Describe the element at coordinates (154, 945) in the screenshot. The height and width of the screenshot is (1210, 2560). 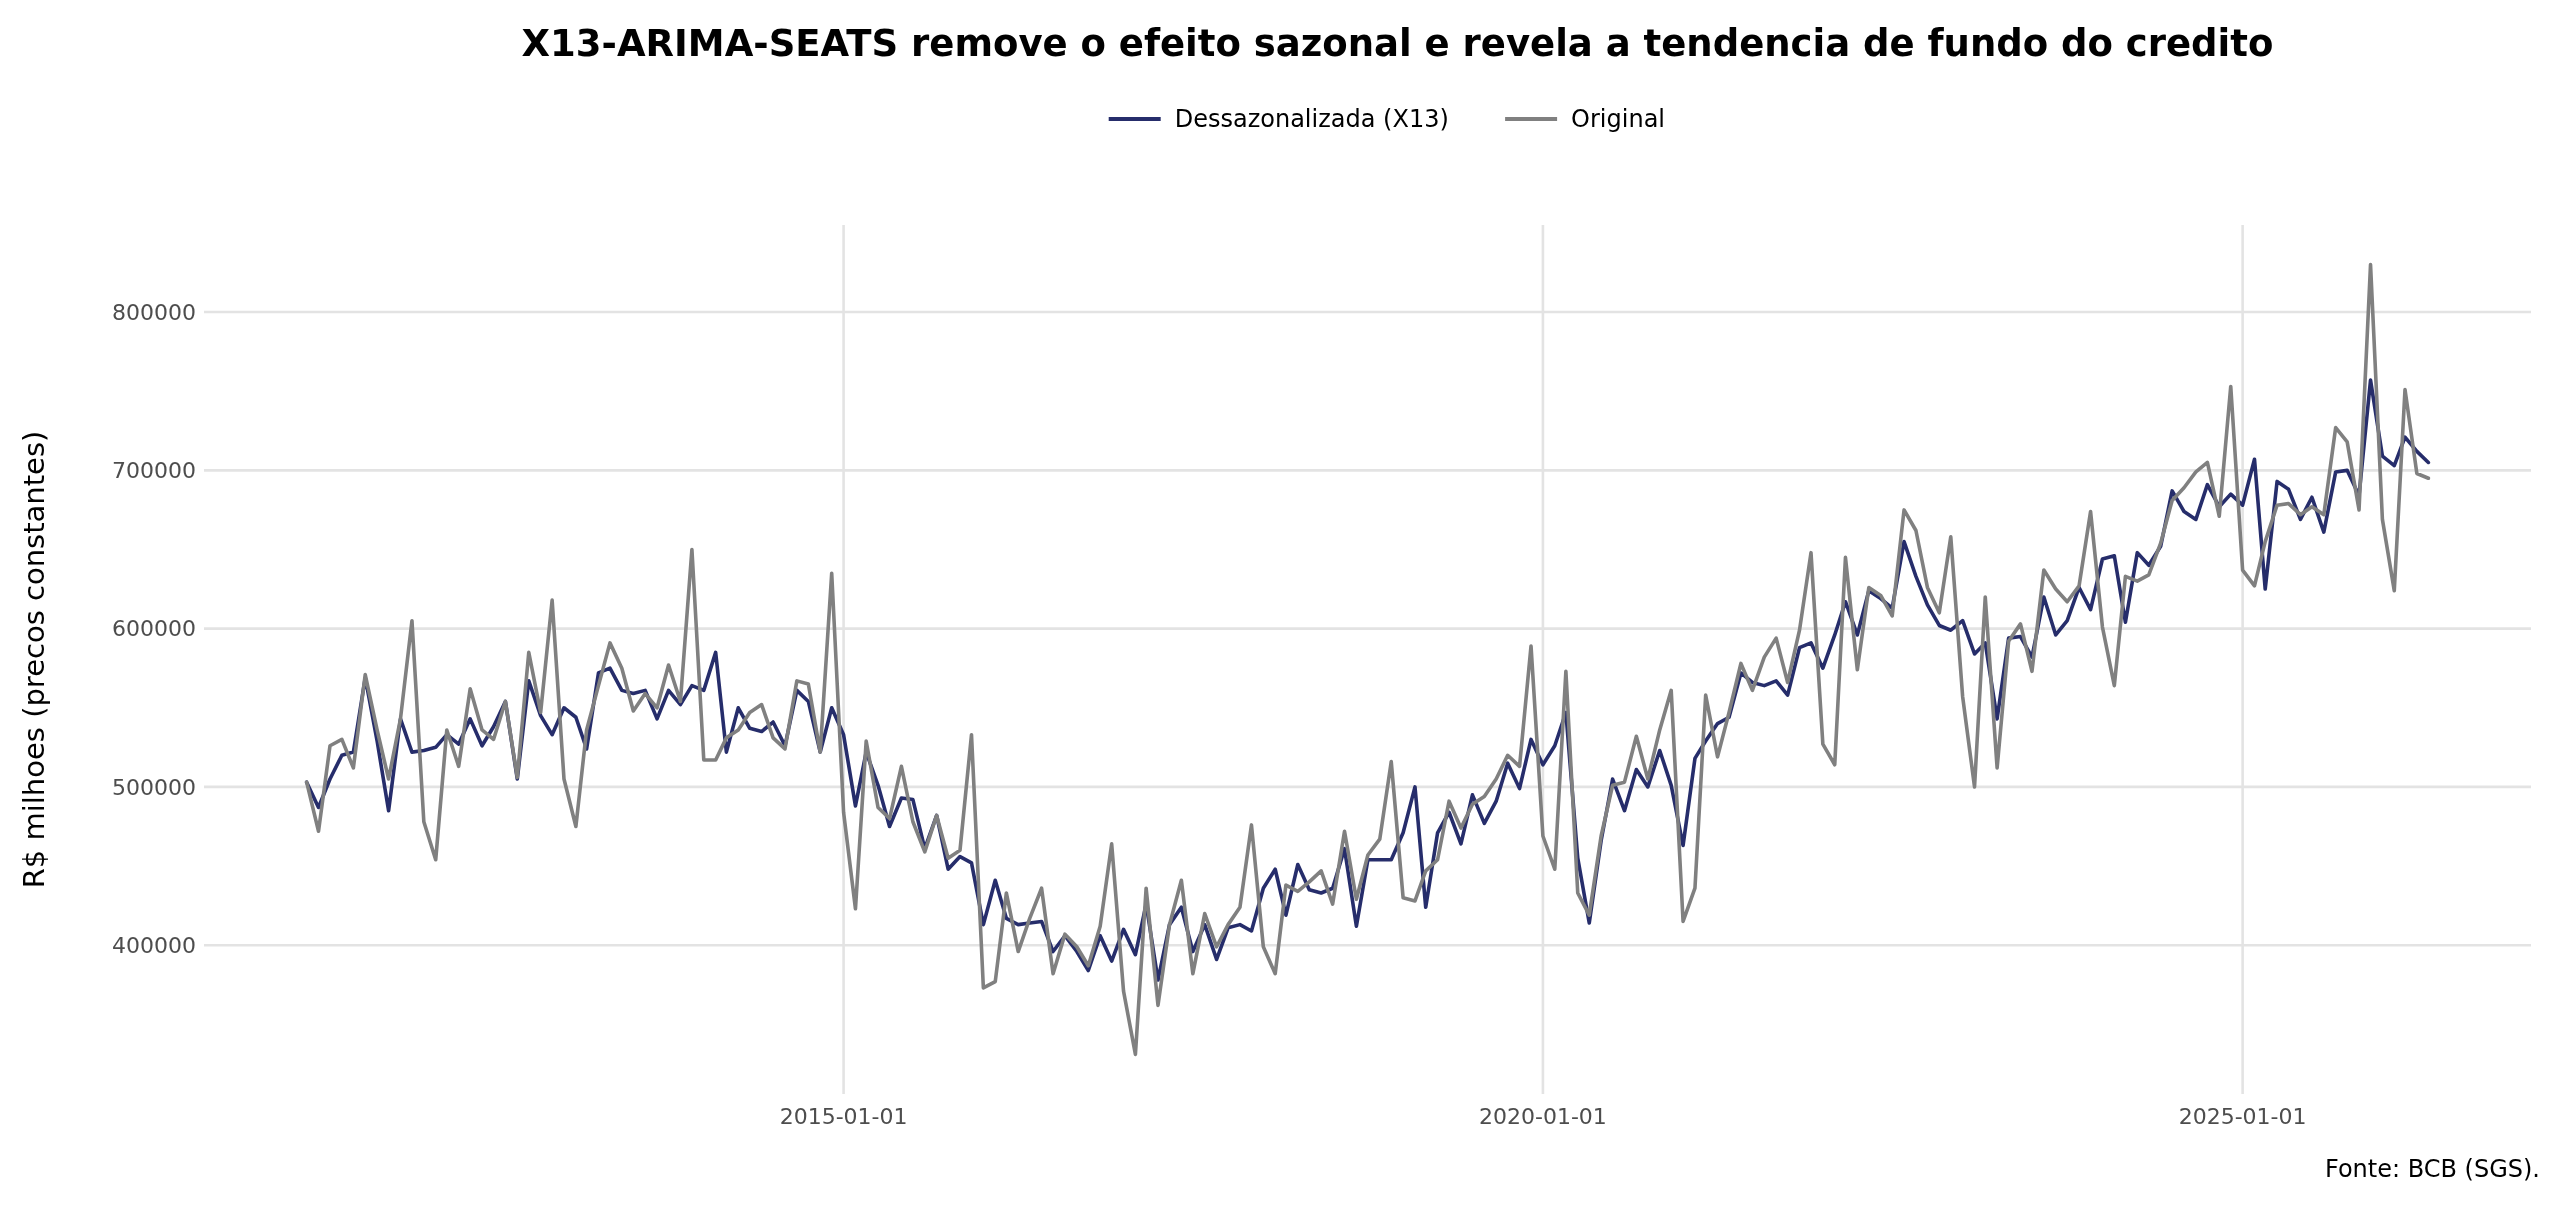
I see `y-tick-label: 400000` at that location.